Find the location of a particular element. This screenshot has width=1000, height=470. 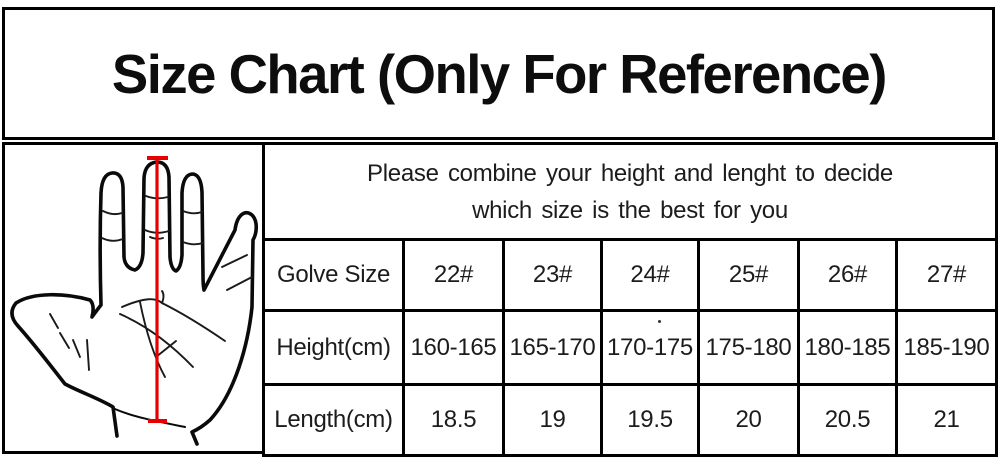

row-label-length: Length(cm) is located at coordinates (333, 420).